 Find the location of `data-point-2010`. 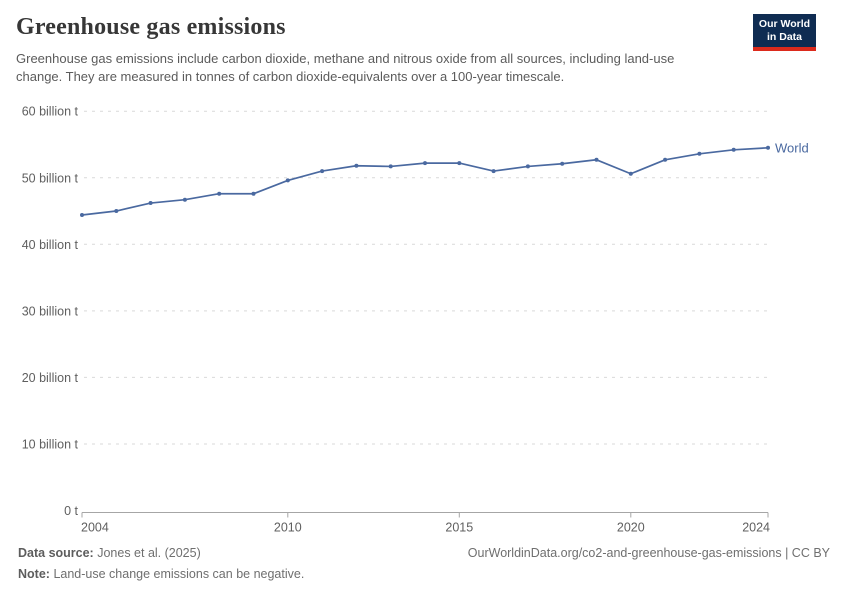

data-point-2010 is located at coordinates (287, 180).